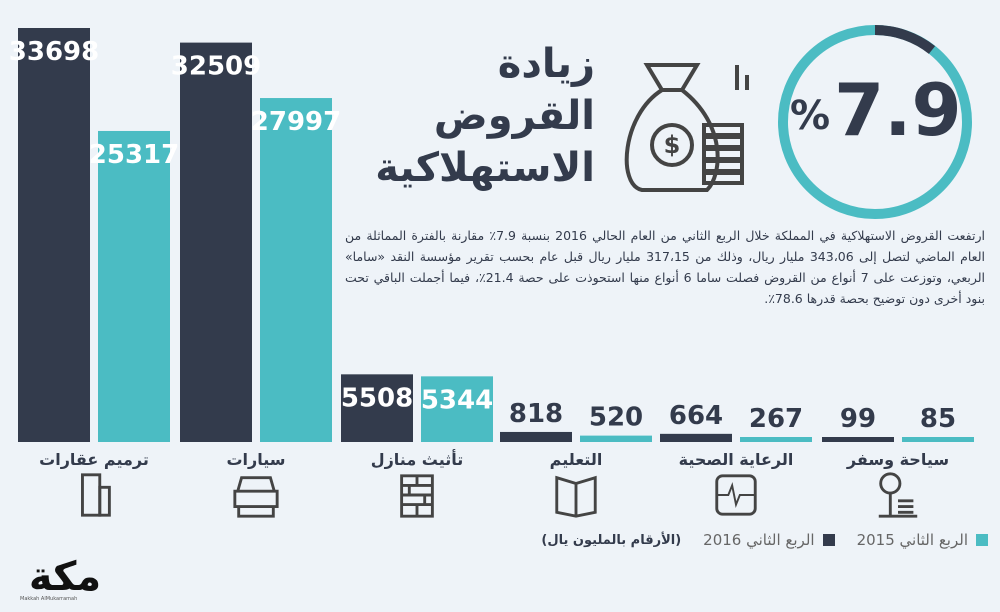 This screenshot has width=1000, height=612. I want to click on legend-label-2015: الربع الثاني 2015, so click(912, 540).